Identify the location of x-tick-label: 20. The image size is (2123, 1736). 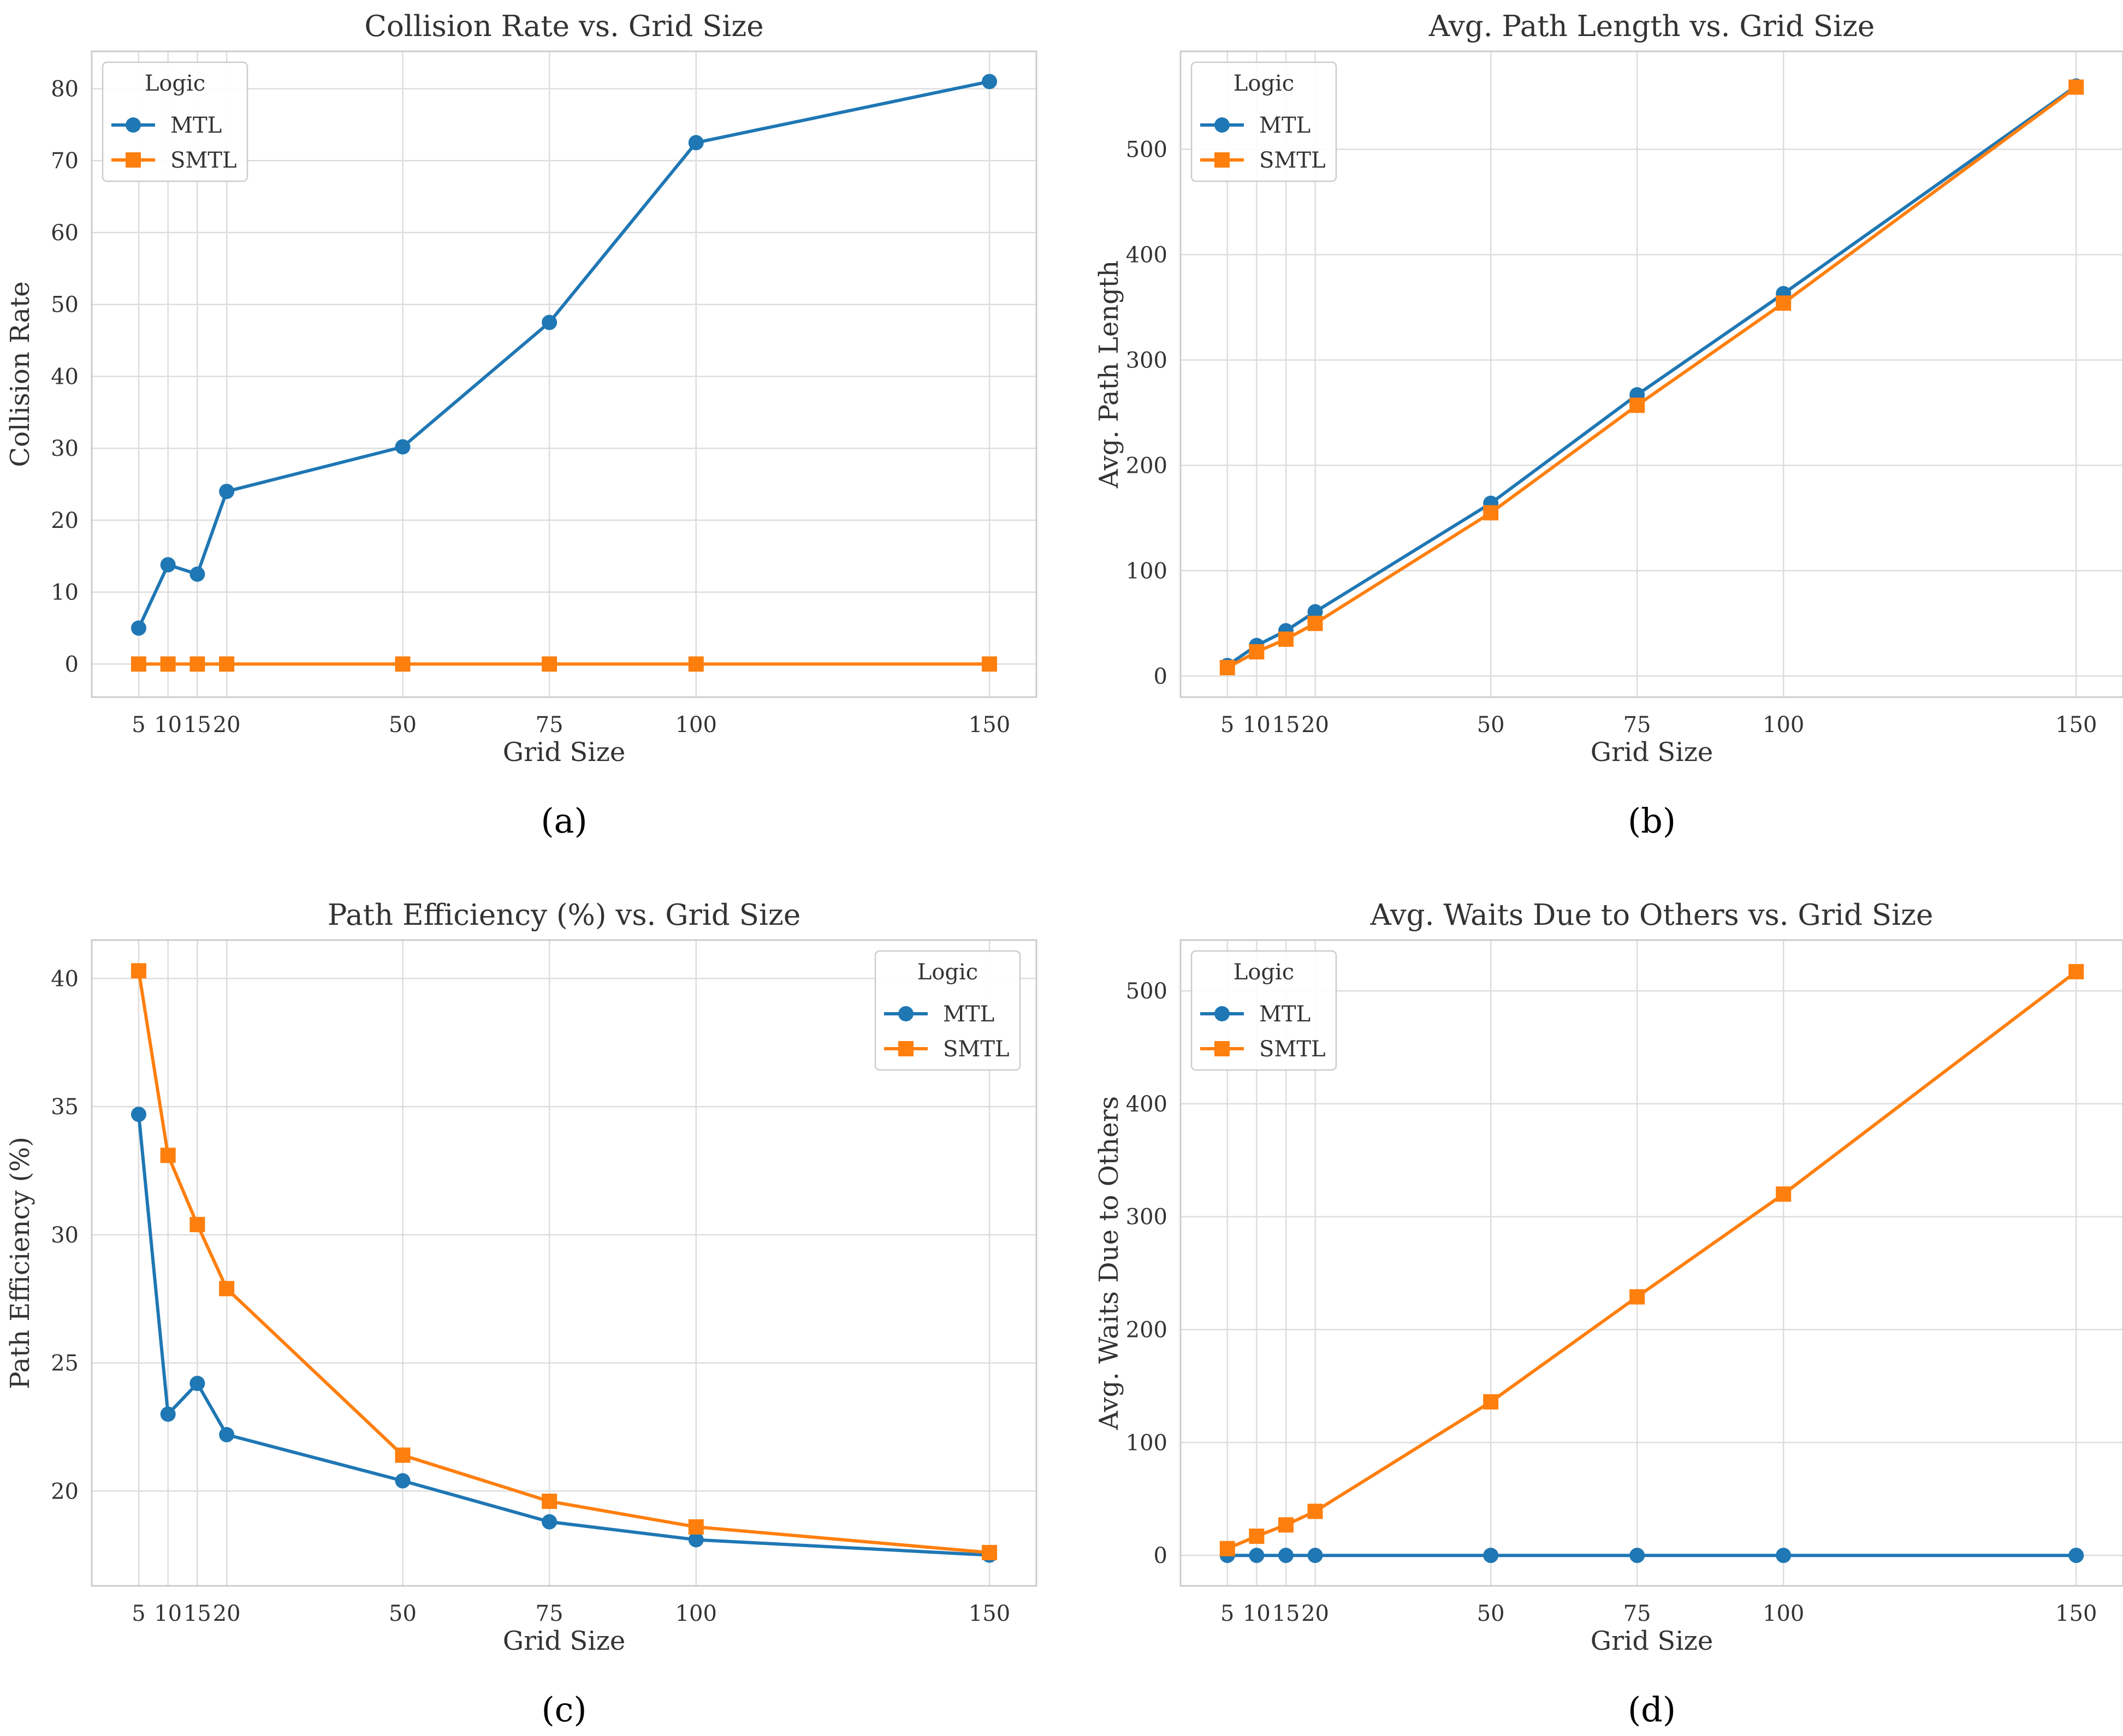
(227, 1613).